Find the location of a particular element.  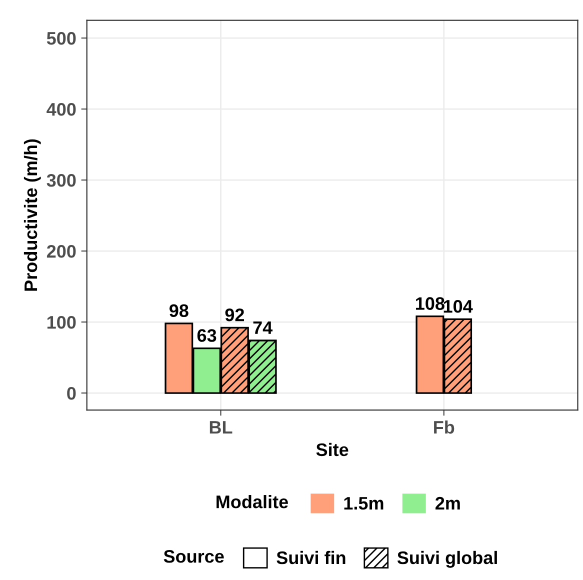

y-tick-label: 300 is located at coordinates (61, 180).